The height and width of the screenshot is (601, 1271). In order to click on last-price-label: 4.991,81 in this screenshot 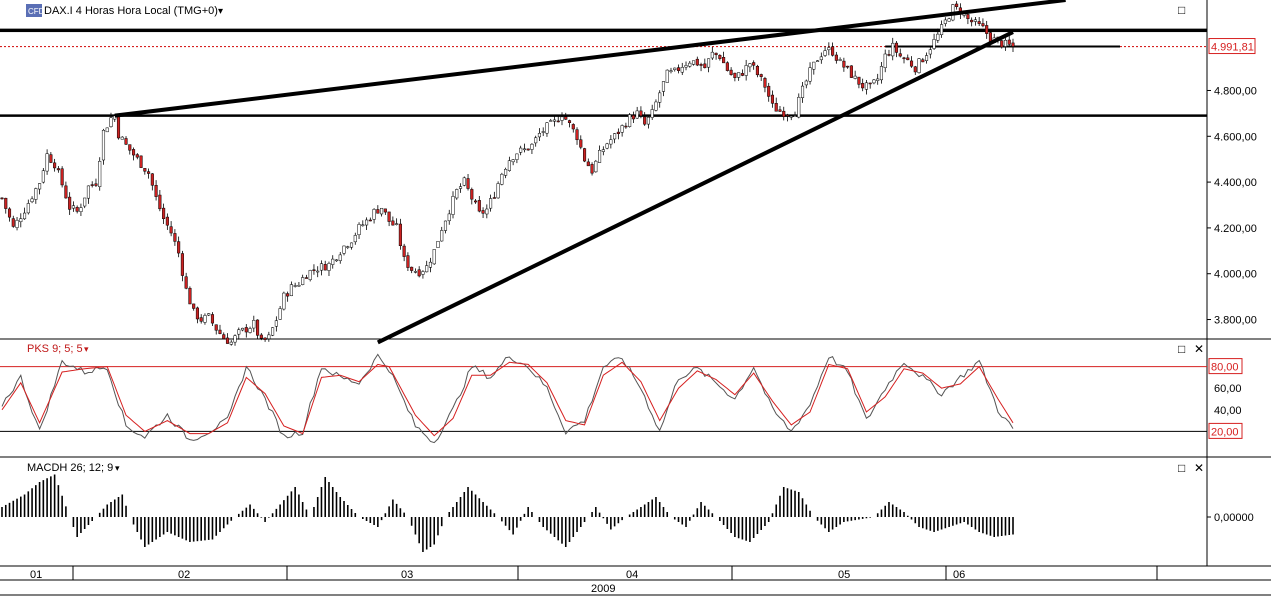, I will do `click(1232, 48)`.